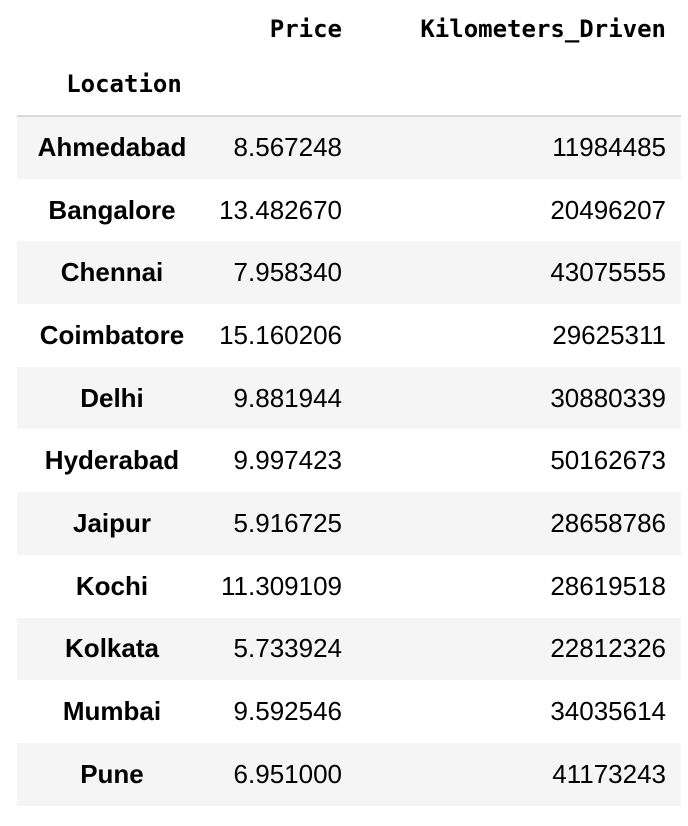  What do you see at coordinates (608, 272) in the screenshot?
I see `kilometers-cell: 43075555` at bounding box center [608, 272].